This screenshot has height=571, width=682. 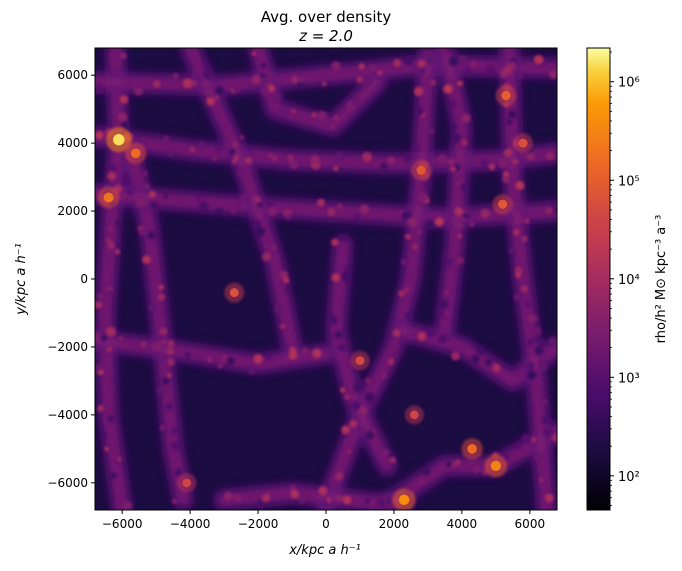 What do you see at coordinates (67, 347) in the screenshot?
I see `y-tick-label: −2000` at bounding box center [67, 347].